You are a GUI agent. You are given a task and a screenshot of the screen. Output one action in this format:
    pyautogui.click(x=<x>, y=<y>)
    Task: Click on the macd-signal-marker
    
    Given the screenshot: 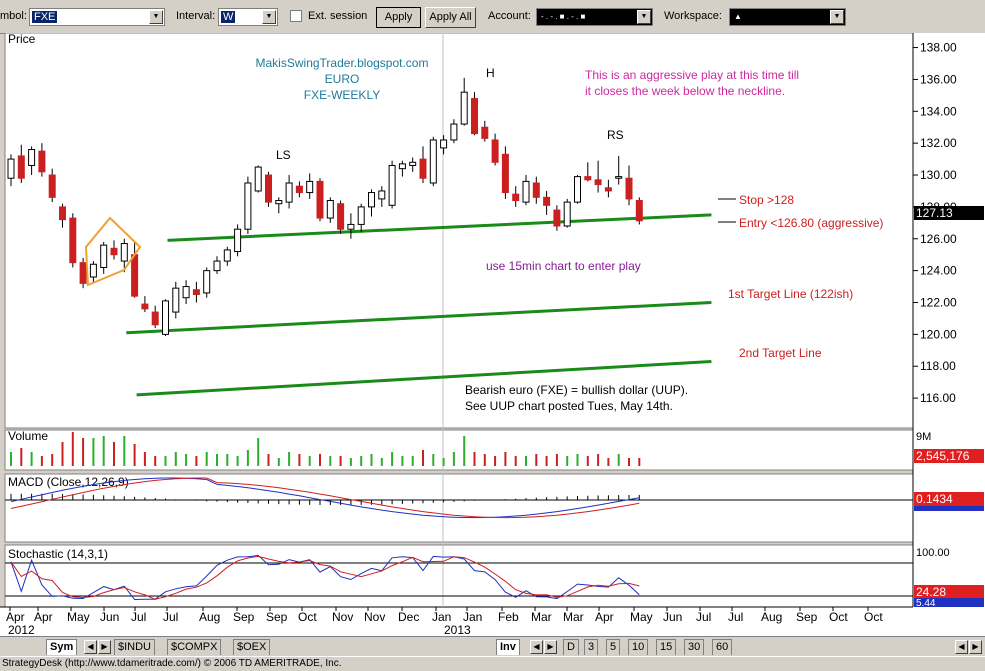 What is the action you would take?
    pyautogui.click(x=949, y=508)
    